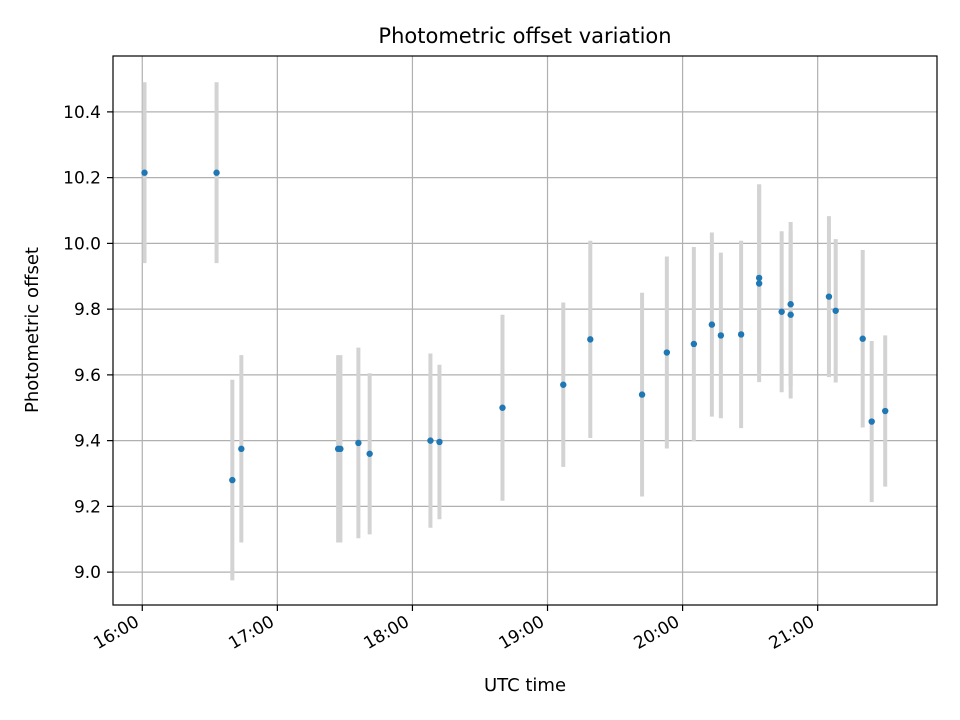 The width and height of the screenshot is (960, 720). What do you see at coordinates (116, 633) in the screenshot?
I see `x-tick-label: 16:00` at bounding box center [116, 633].